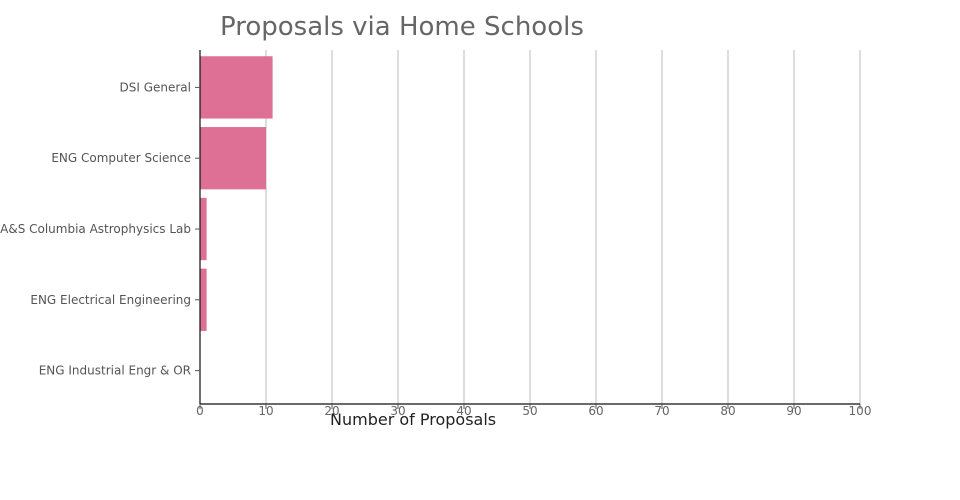 This screenshot has height=500, width=960. I want to click on x-tick-label: 10, so click(265, 411).